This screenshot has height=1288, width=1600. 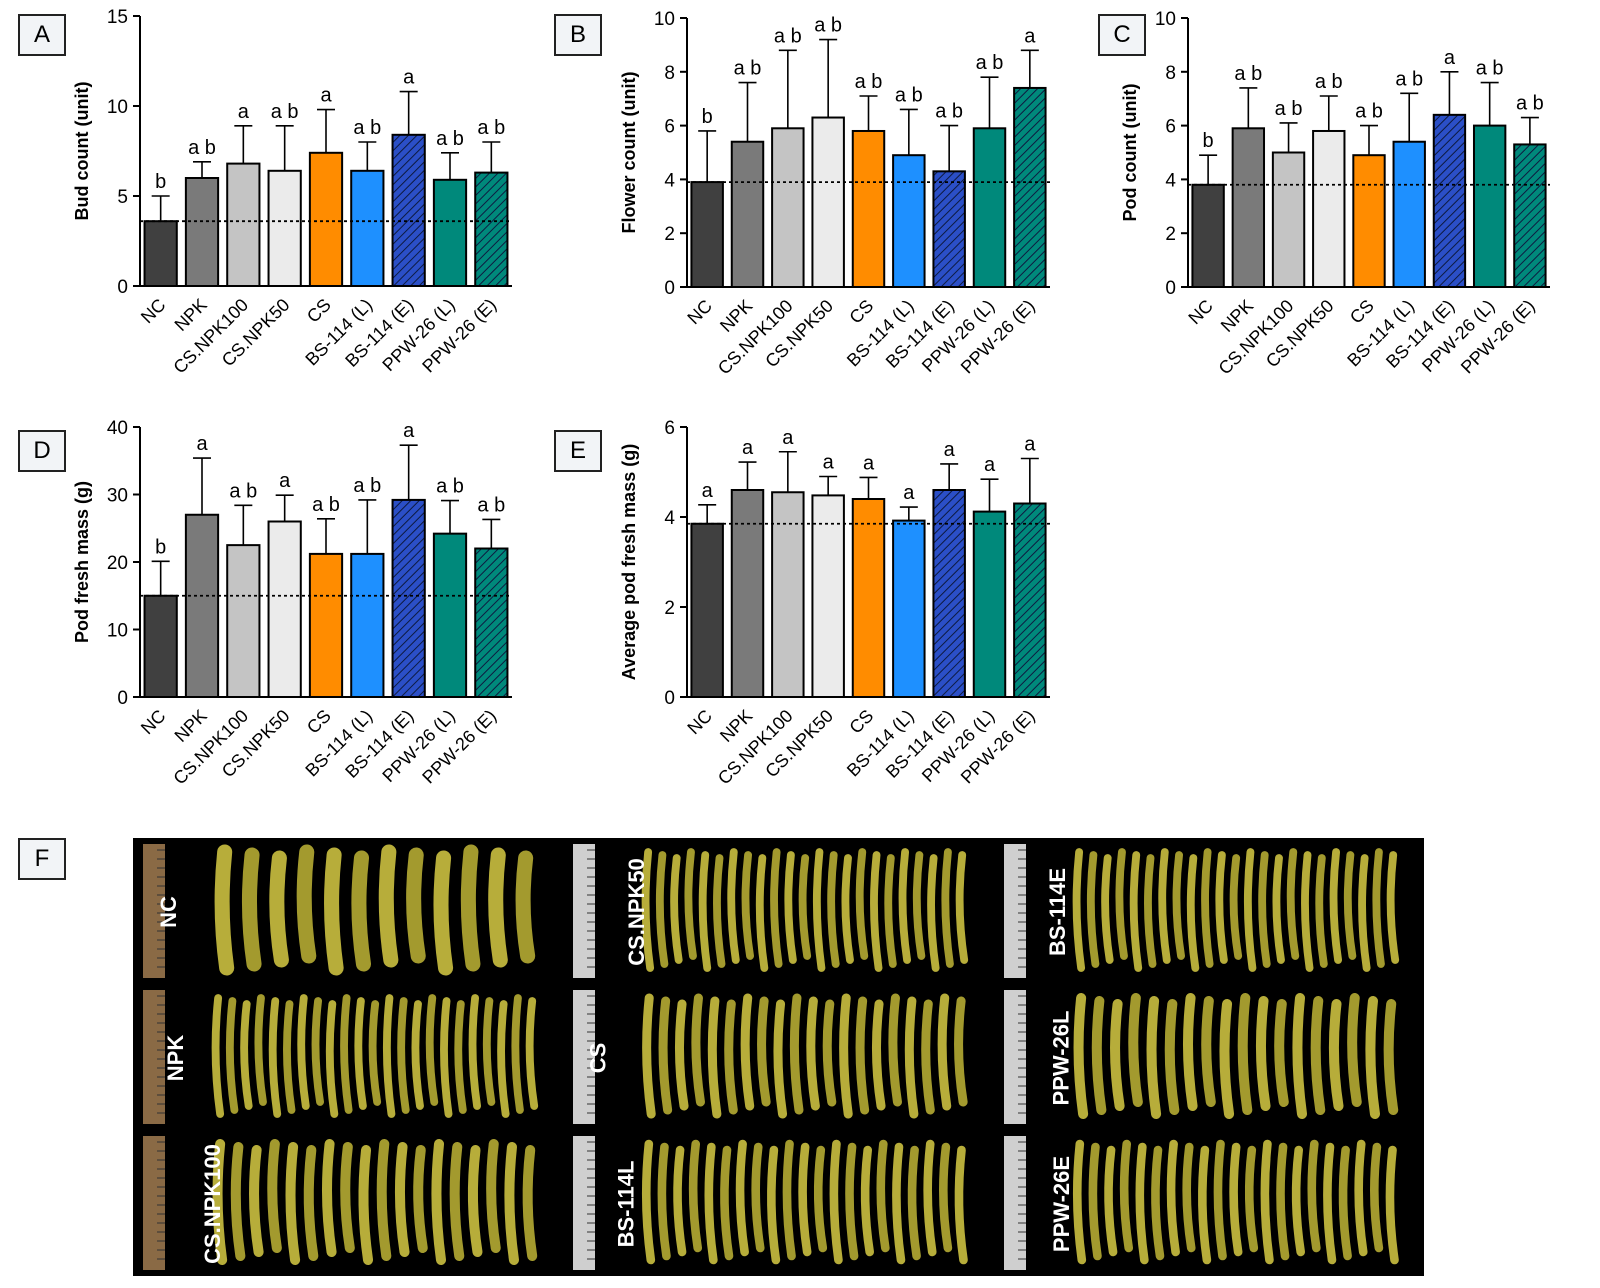 What do you see at coordinates (707, 117) in the screenshot?
I see `significance-letter: b` at bounding box center [707, 117].